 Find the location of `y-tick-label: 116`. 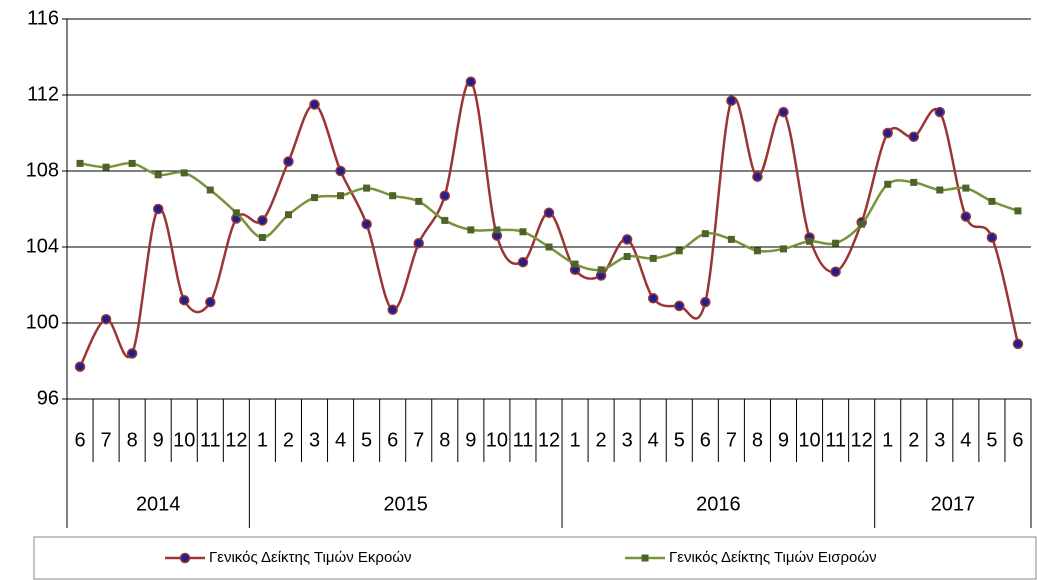

y-tick-label: 116 is located at coordinates (43, 18).